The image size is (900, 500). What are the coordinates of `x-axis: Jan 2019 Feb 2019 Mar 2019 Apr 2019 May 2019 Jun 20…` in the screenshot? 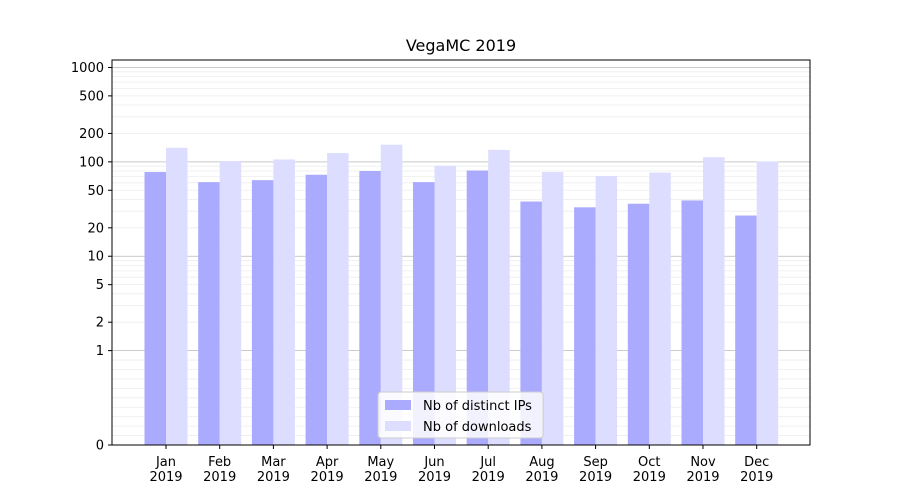 It's located at (461, 465).